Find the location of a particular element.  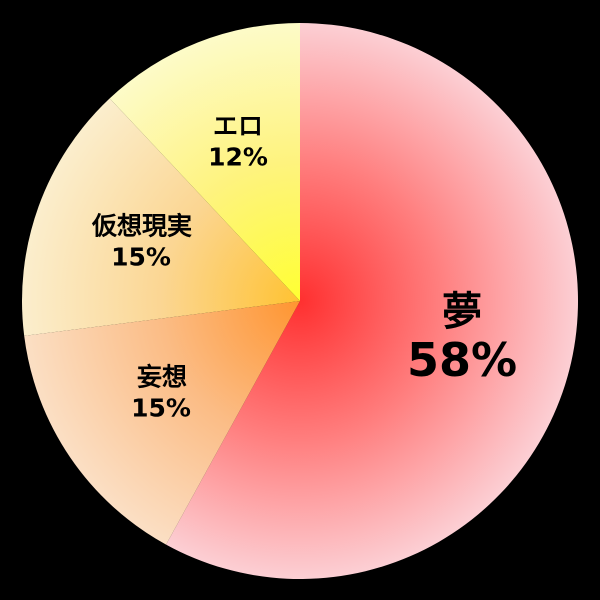

slice-percent-3: 12% is located at coordinates (238, 157).